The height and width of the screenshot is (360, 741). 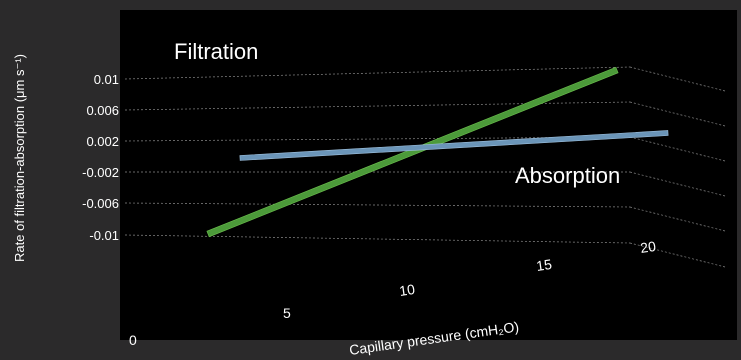 I want to click on series-ribbon, so click(x=454, y=145).